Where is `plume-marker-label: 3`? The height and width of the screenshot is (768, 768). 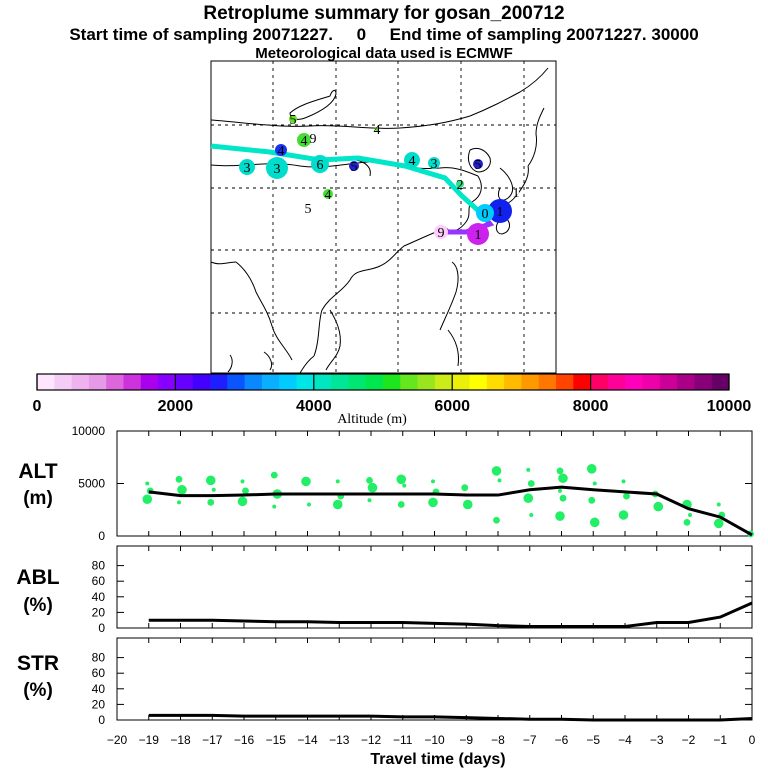 plume-marker-label: 3 is located at coordinates (247, 168).